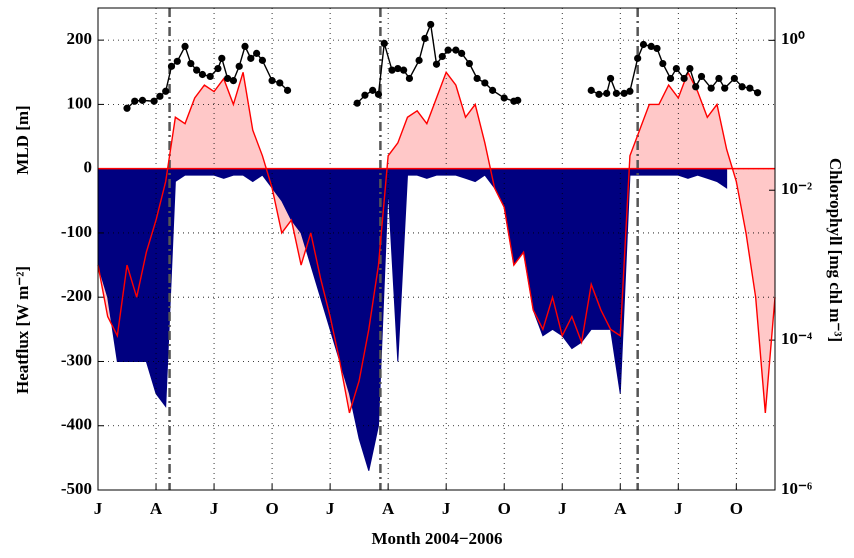 The width and height of the screenshot is (854, 558). I want to click on y-tick-label: 100, so click(80, 102).